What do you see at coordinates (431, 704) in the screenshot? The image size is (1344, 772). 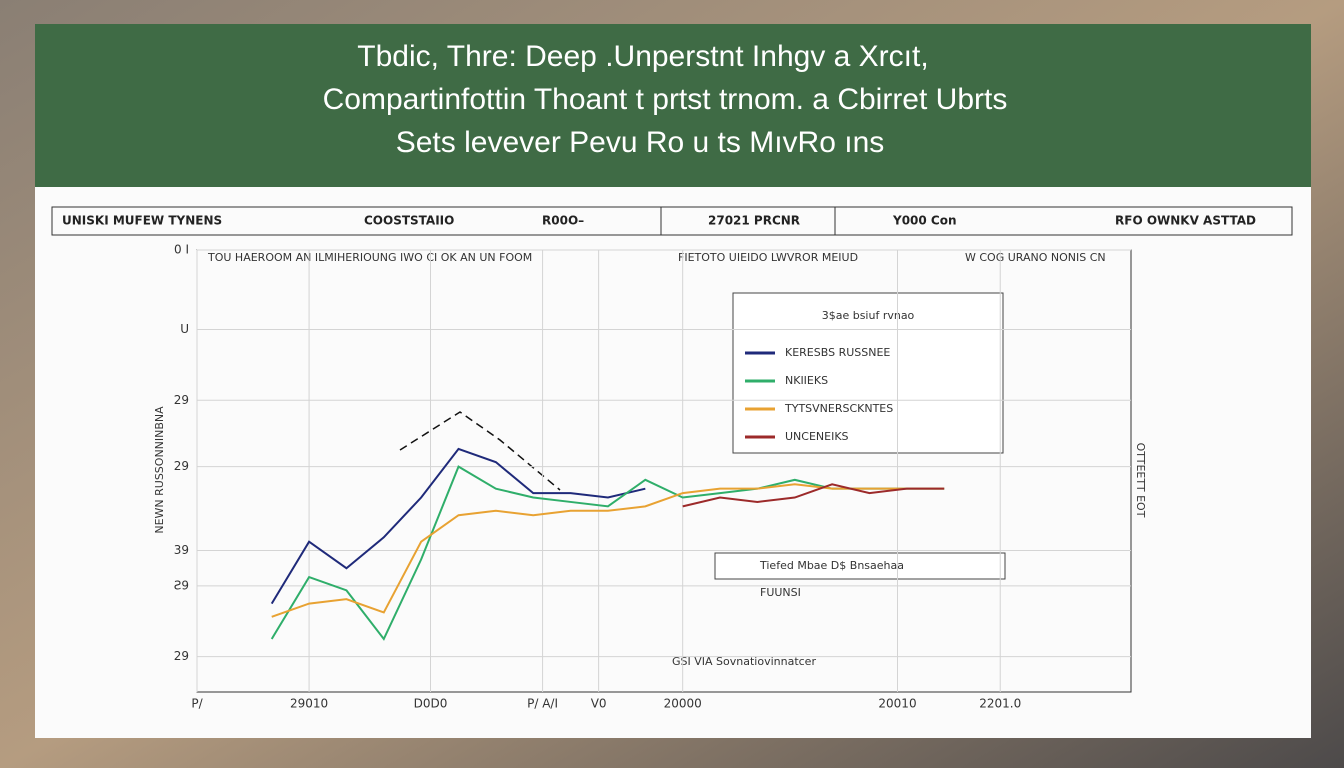 I see `x-tick-label: D0D0` at bounding box center [431, 704].